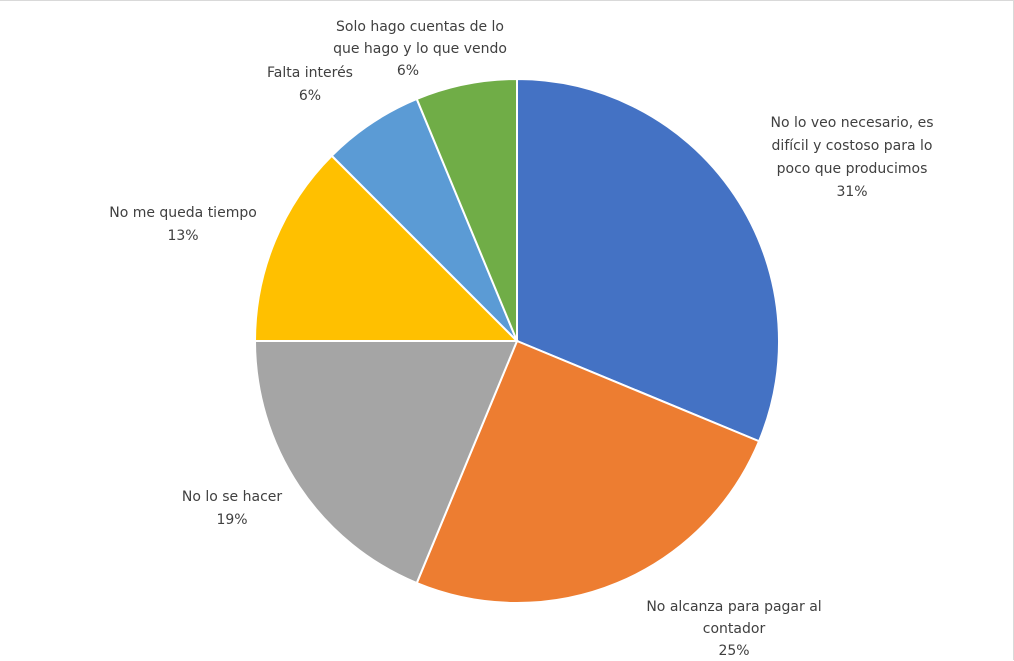 This screenshot has width=1014, height=661. Describe the element at coordinates (232, 497) in the screenshot. I see `data-label-line: No lo se hacer` at that location.